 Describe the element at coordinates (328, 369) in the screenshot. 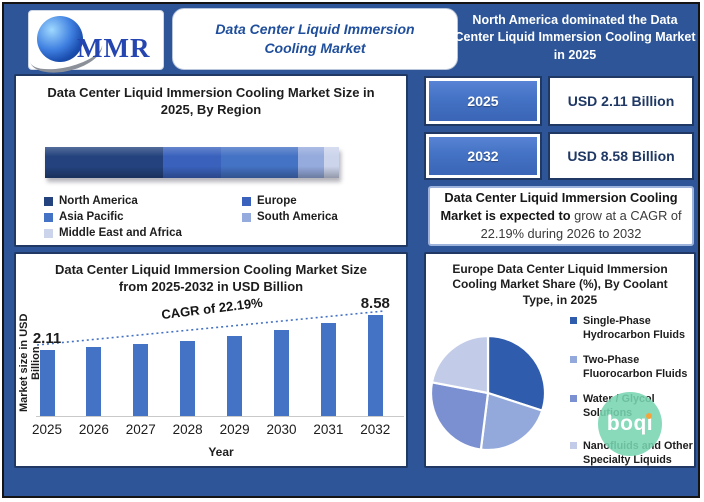

I see `bar-2031` at that location.